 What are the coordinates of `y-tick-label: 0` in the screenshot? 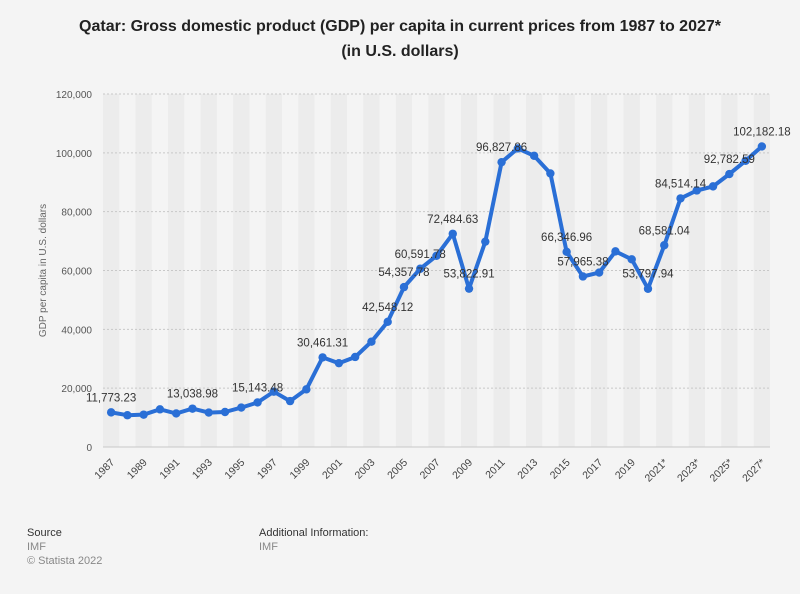 It's located at (89, 448).